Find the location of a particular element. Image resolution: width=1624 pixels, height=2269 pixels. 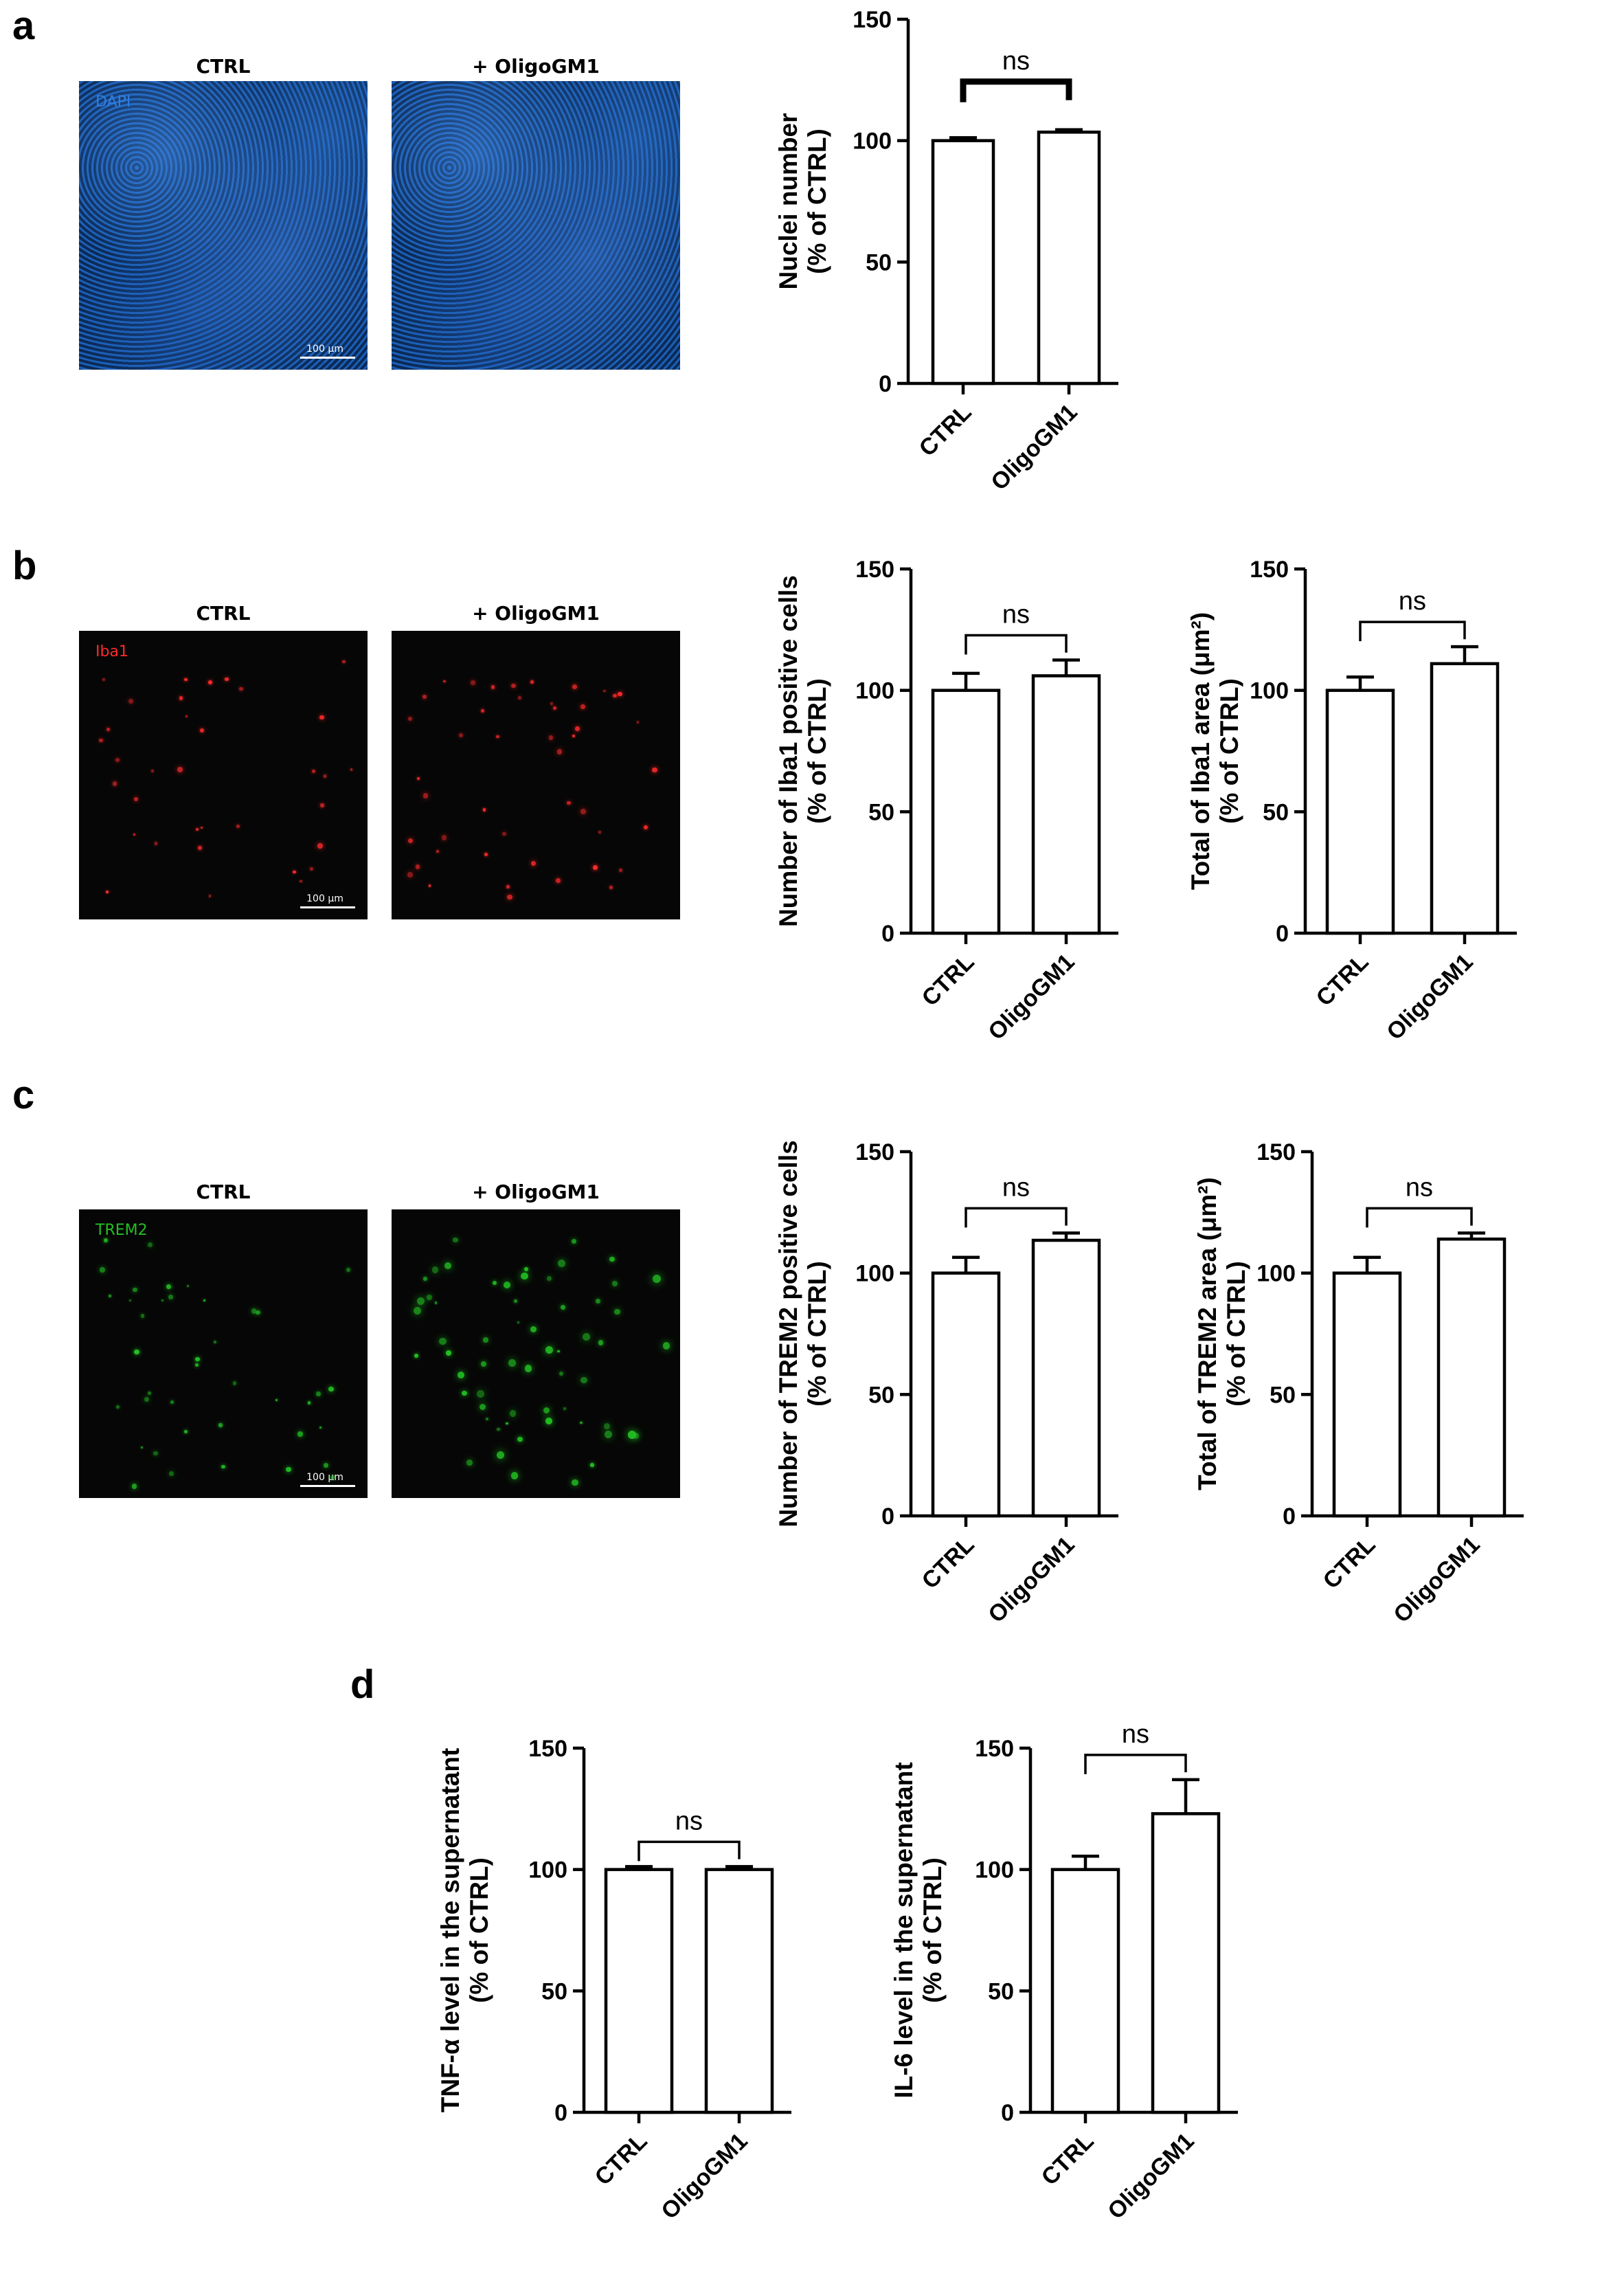

panel-letter-d: d is located at coordinates (362, 1685).